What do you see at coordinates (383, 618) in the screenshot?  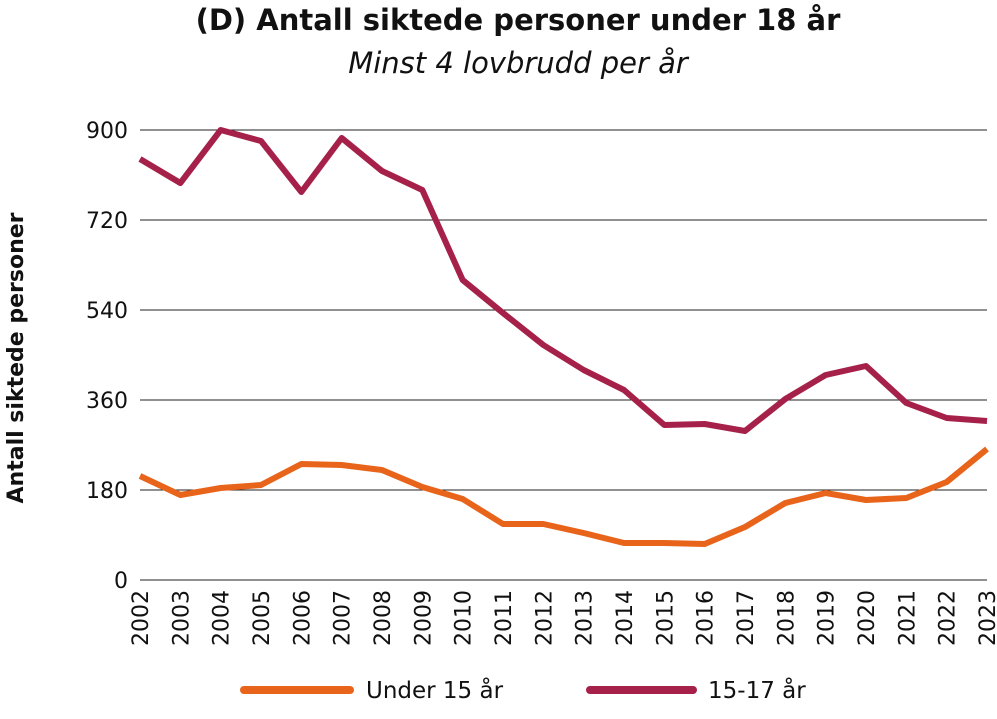 I see `x-tick-label: 2008` at bounding box center [383, 618].